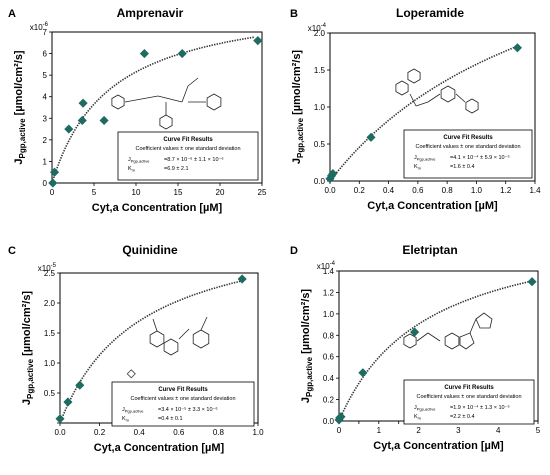  What do you see at coordinates (430, 13) in the screenshot?
I see `chart-title: Loperamide` at bounding box center [430, 13].